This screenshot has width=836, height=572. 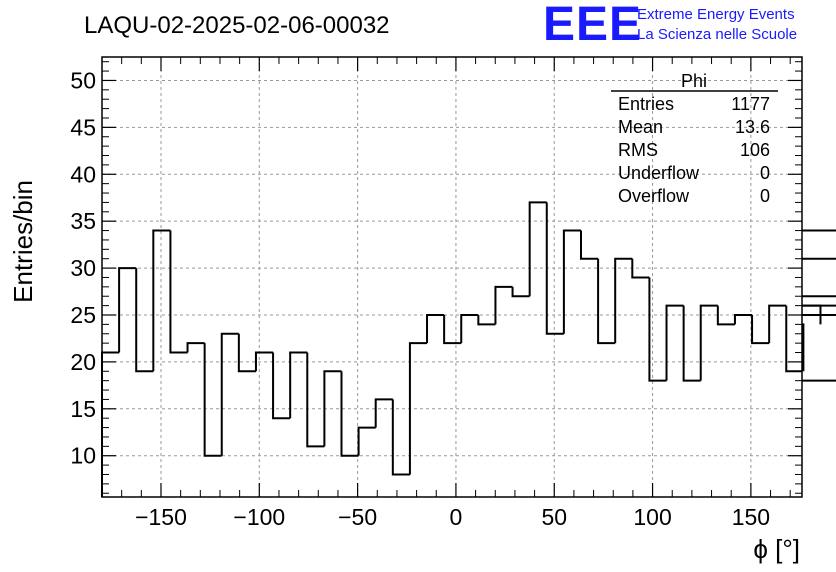 What do you see at coordinates (638, 150) in the screenshot?
I see `stats-row-label: RMS` at bounding box center [638, 150].